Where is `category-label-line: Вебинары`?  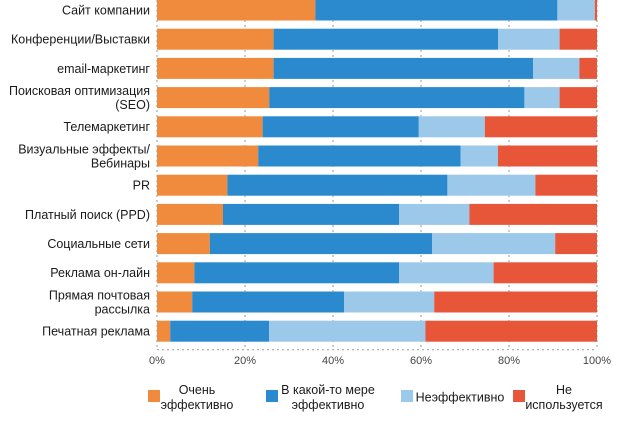 category-label-line: Вебинары is located at coordinates (120, 163).